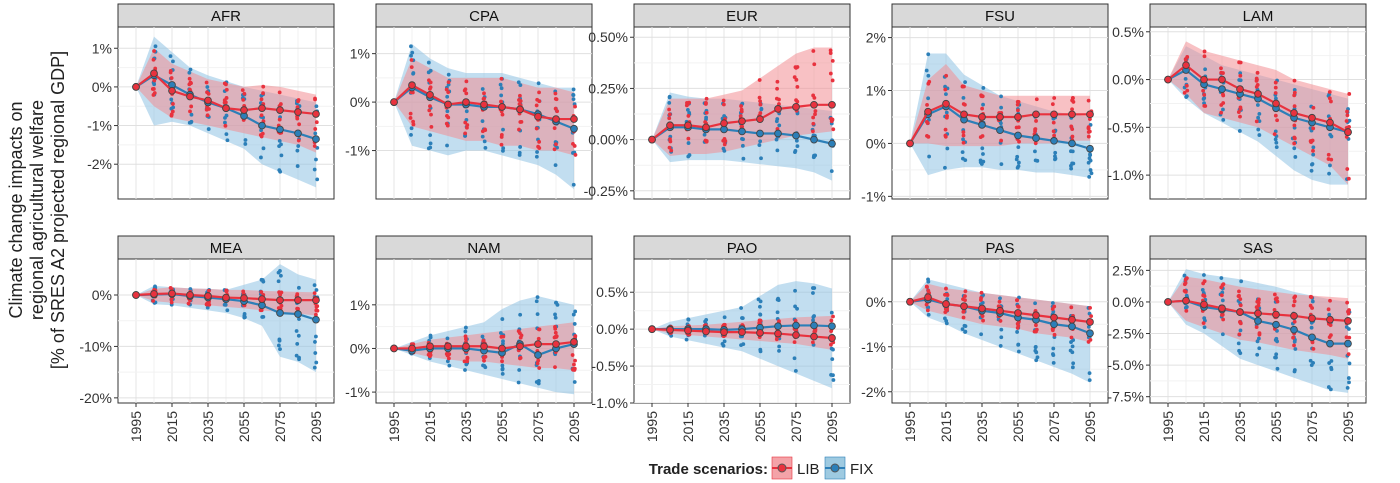  What do you see at coordinates (609, 366) in the screenshot?
I see `y-tick-label-pao: -0.5%` at bounding box center [609, 366].